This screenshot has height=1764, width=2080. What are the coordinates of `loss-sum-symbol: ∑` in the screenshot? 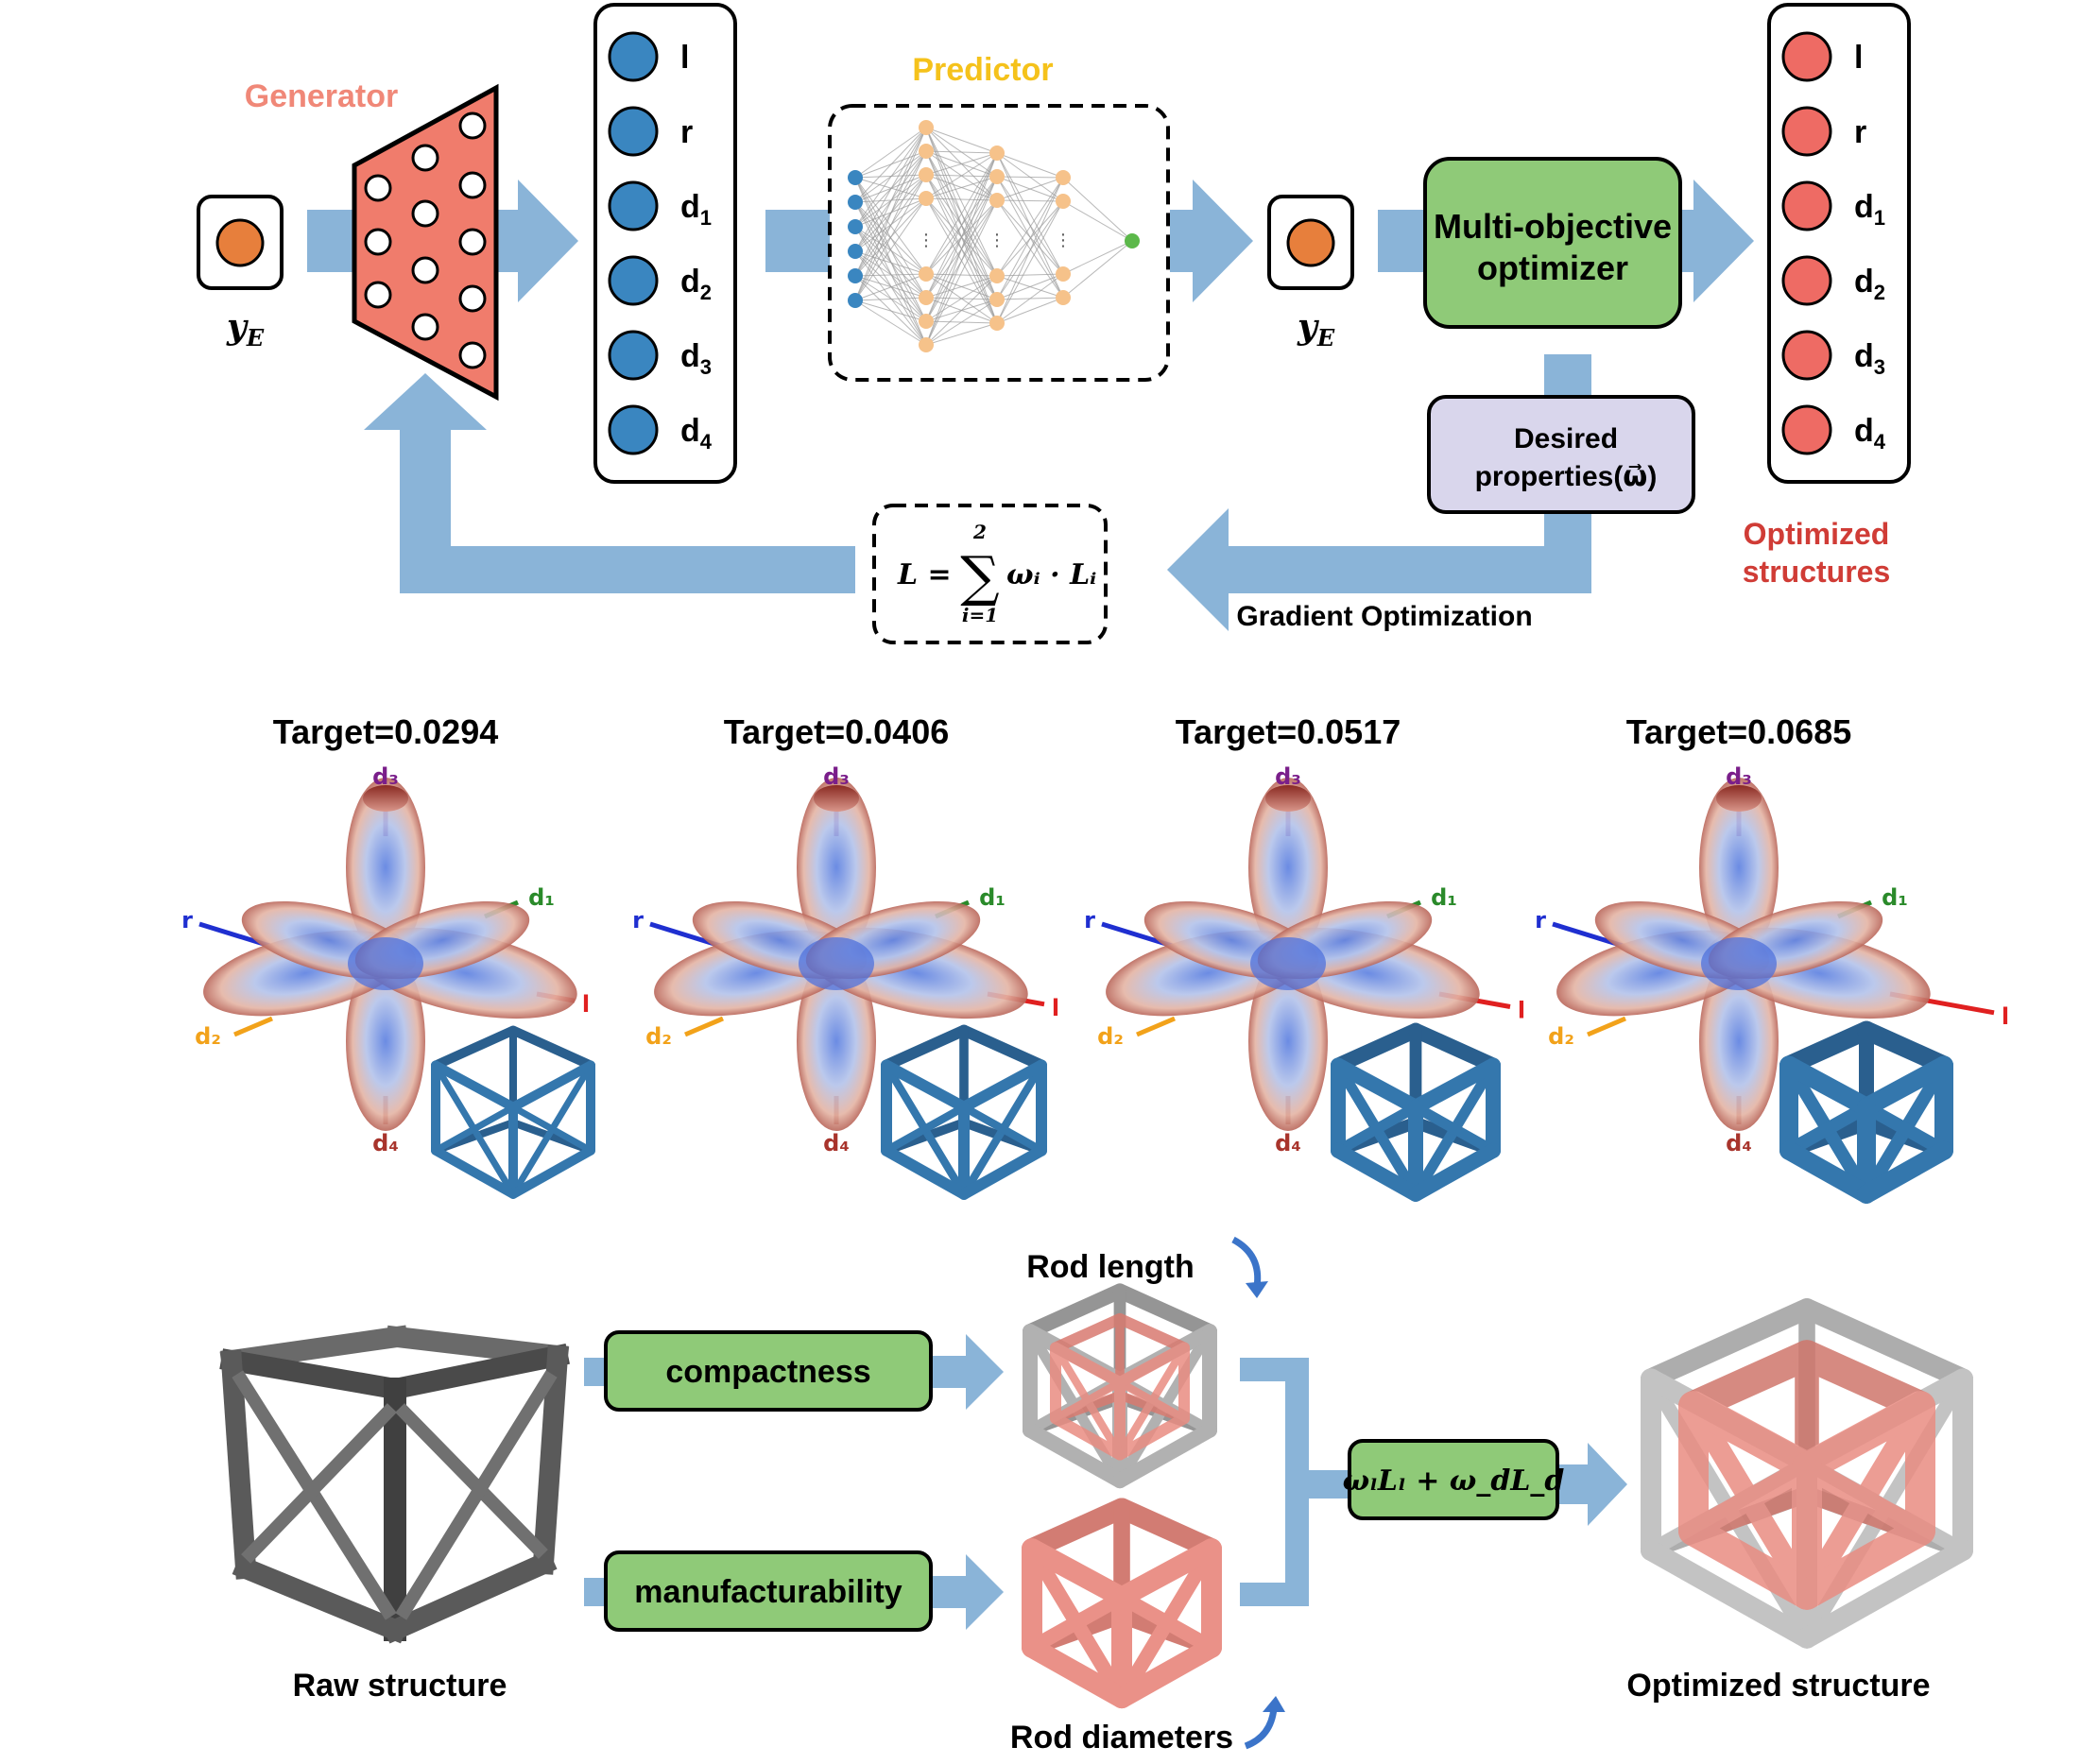 It's located at (979, 576).